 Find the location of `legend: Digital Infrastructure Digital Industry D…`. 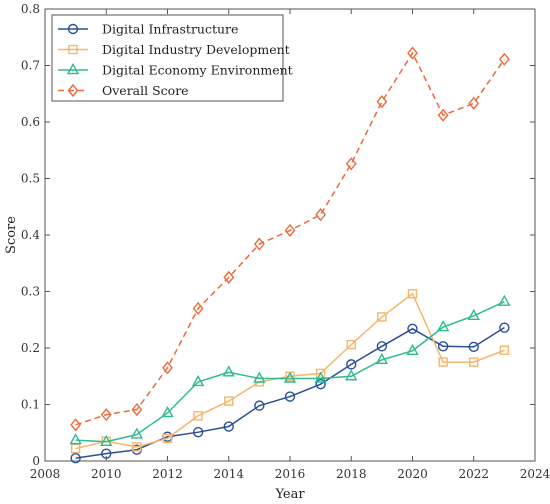

legend: Digital Infrastructure Digital Industry D… is located at coordinates (172, 58).